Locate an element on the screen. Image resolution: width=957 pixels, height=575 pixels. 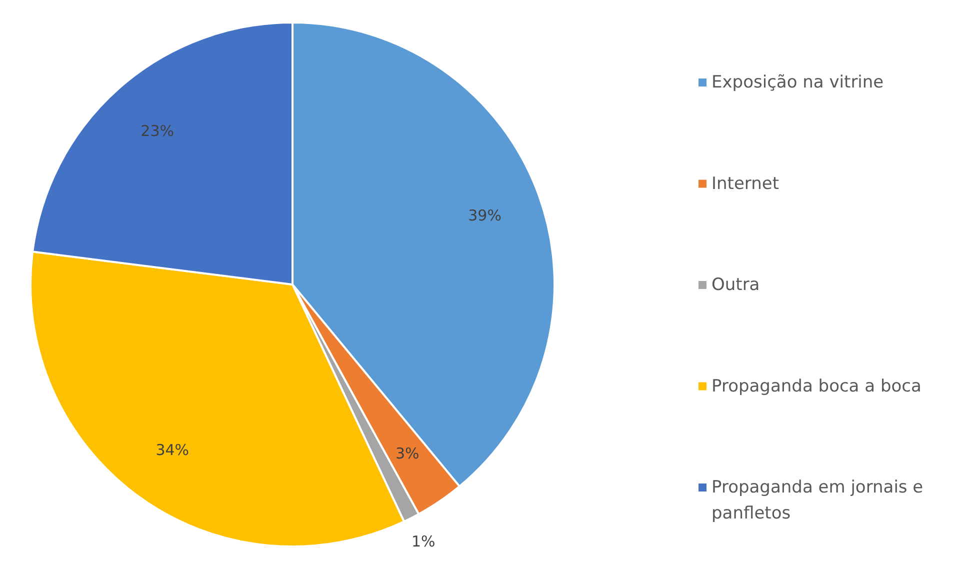
data-label: 39% is located at coordinates (485, 215).